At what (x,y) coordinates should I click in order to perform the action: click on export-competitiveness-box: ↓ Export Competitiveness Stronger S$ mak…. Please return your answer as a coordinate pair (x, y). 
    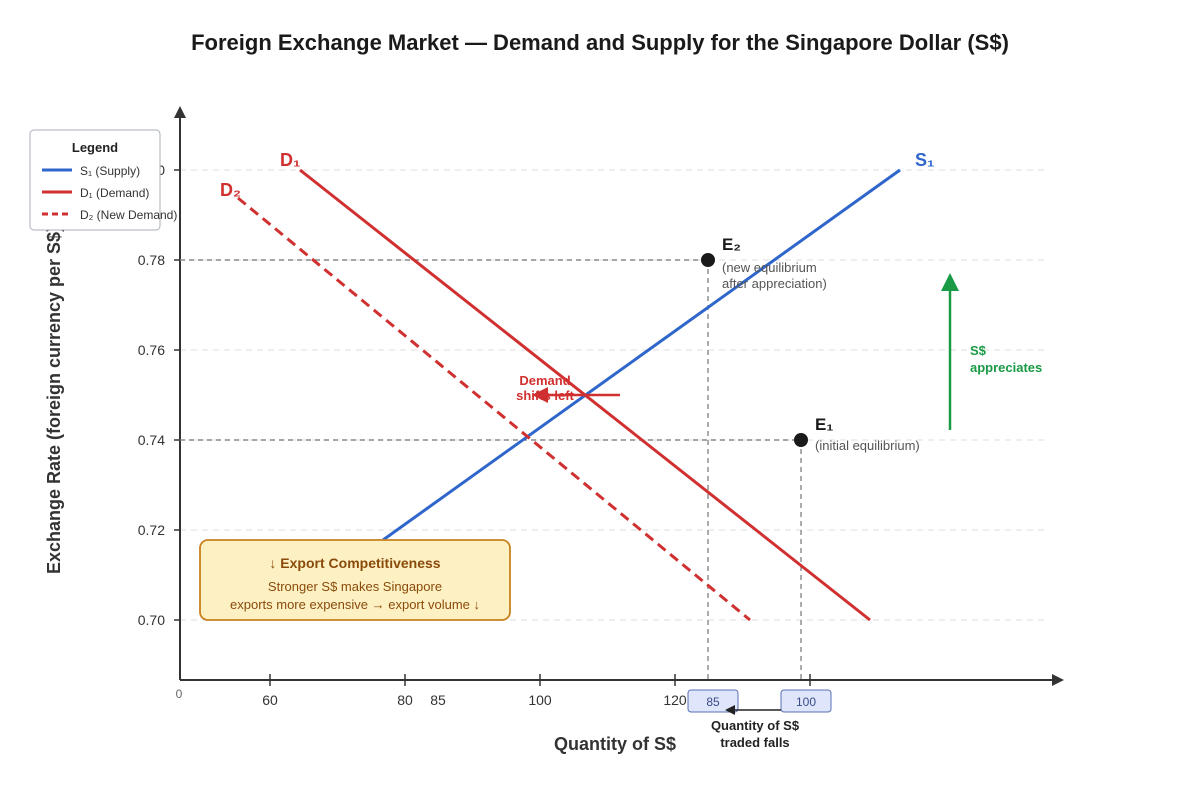
    Looking at the image, I should click on (355, 580).